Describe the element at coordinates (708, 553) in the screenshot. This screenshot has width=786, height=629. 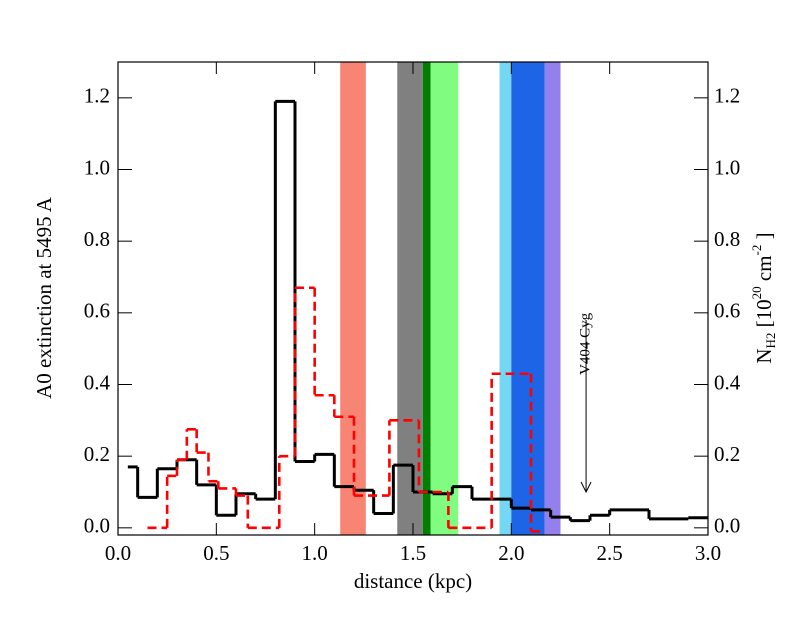
I see `x-tick-label: 3.0` at that location.